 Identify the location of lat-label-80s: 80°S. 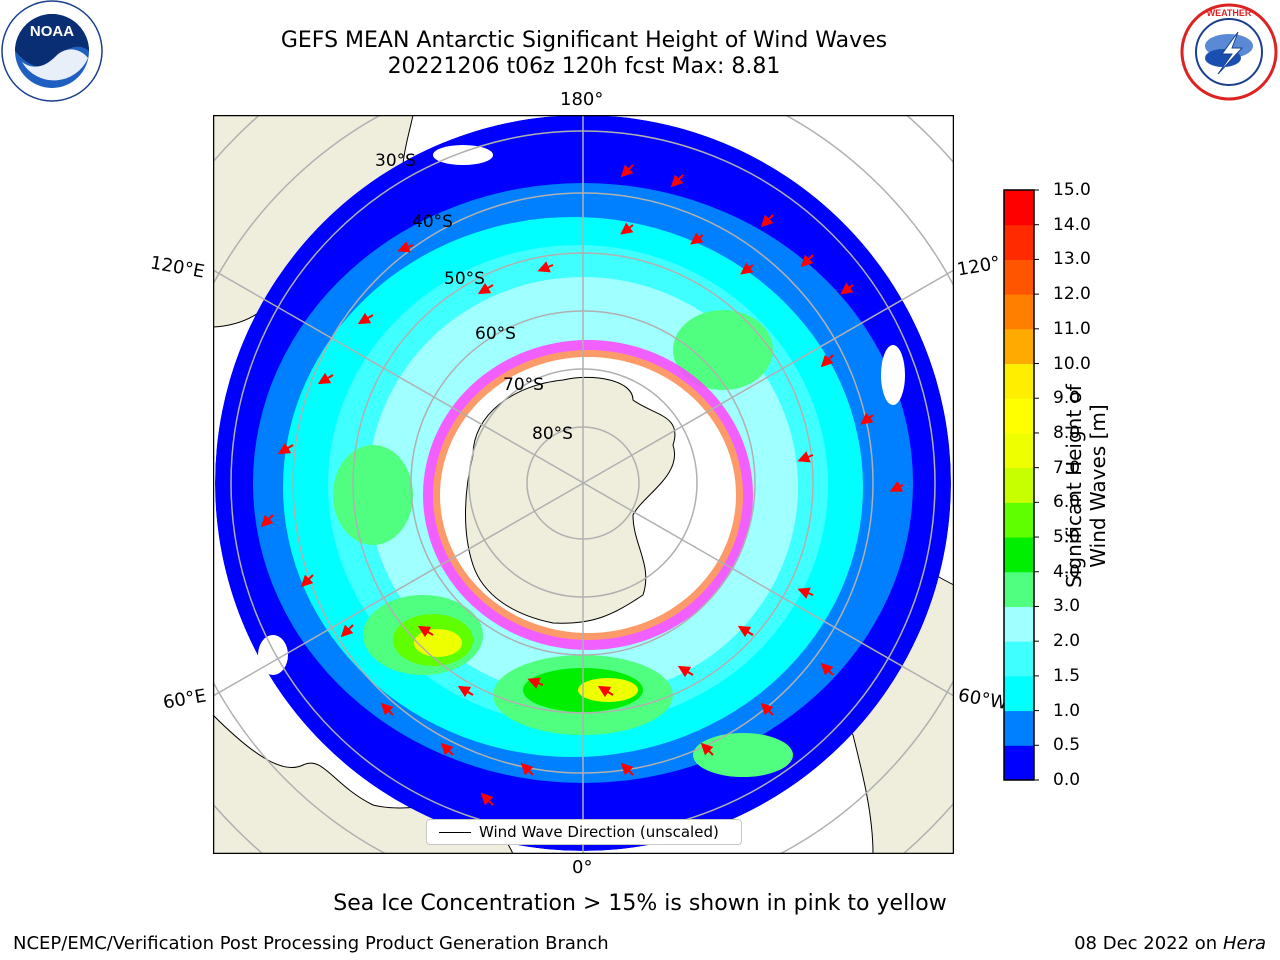
(552, 434).